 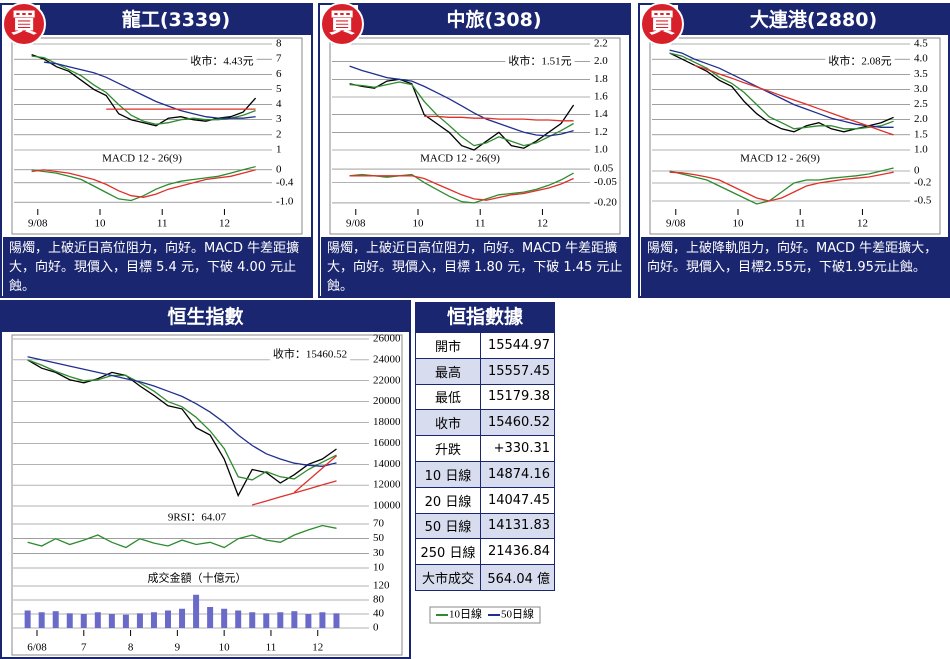 What do you see at coordinates (381, 586) in the screenshot?
I see `y-tick-label: 120` at bounding box center [381, 586].